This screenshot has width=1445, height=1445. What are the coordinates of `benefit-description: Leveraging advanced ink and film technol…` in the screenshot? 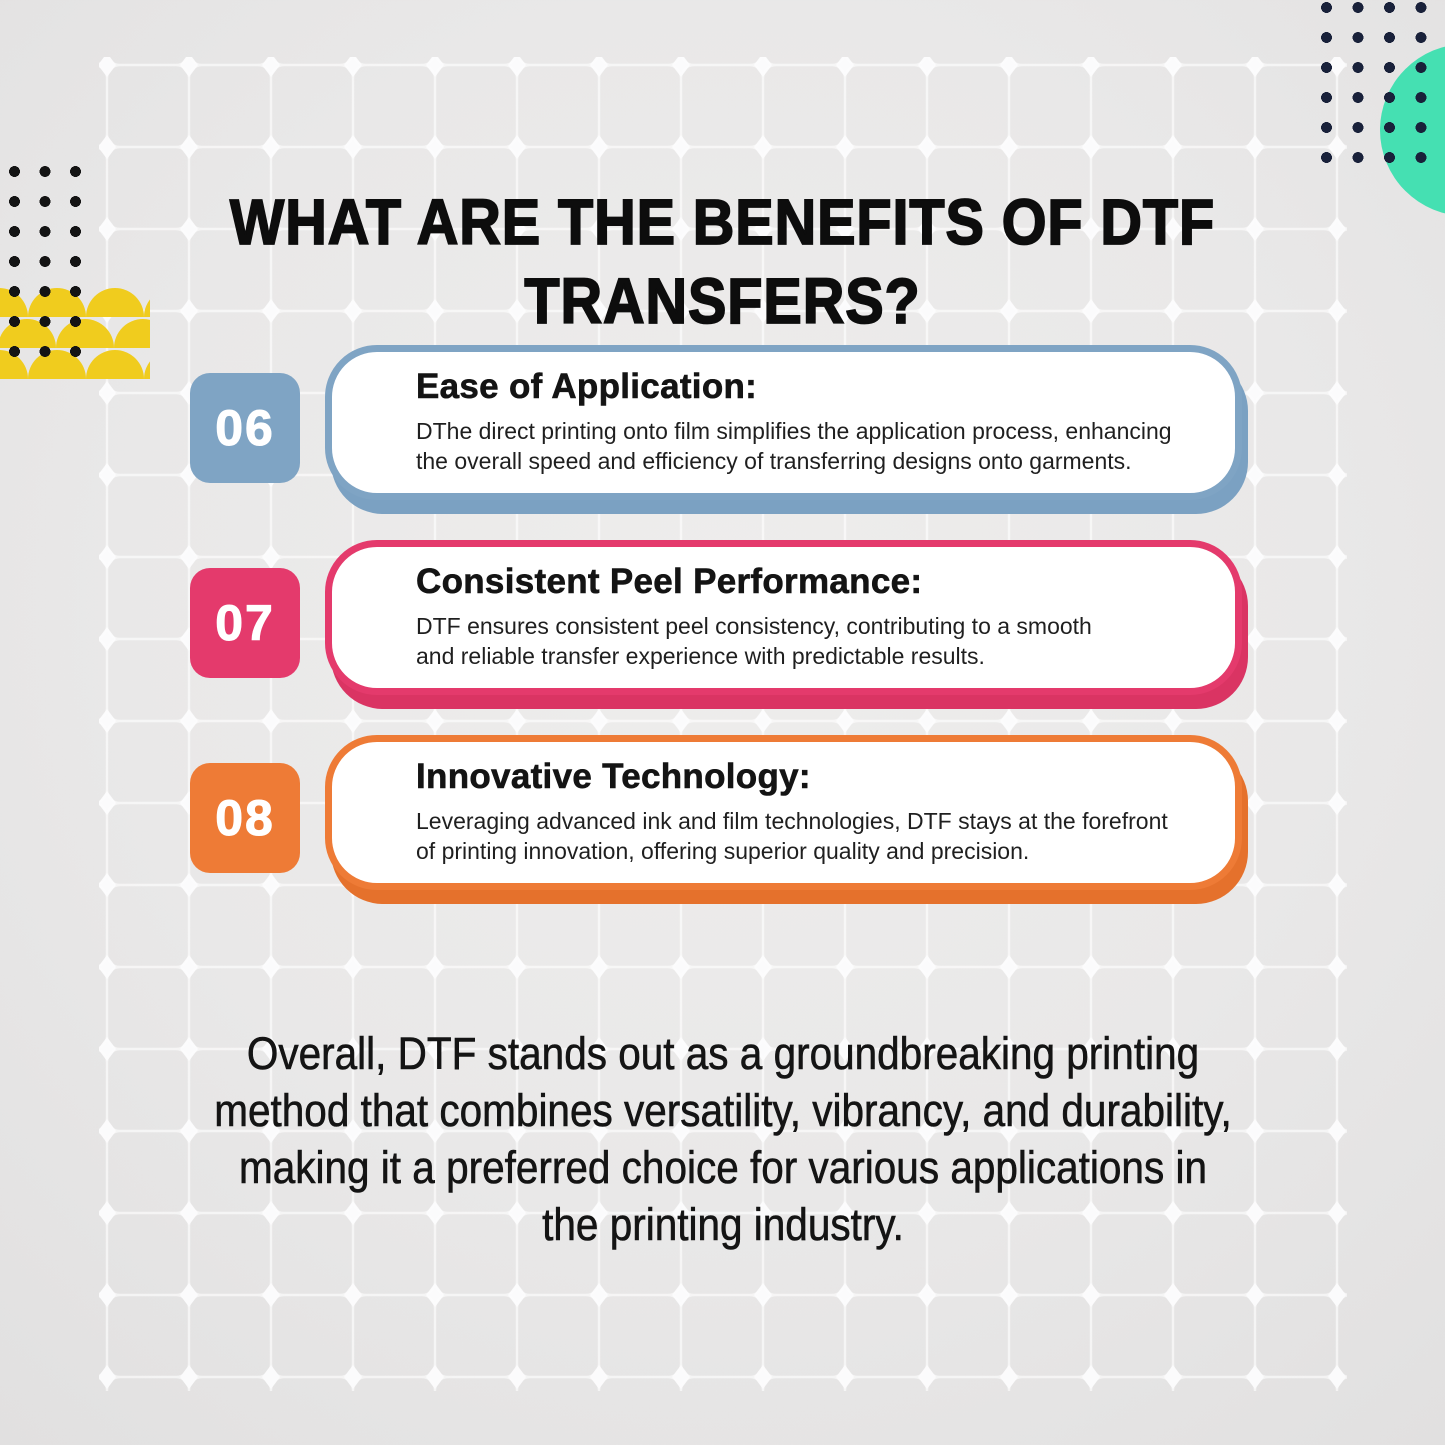 It's located at (815, 836).